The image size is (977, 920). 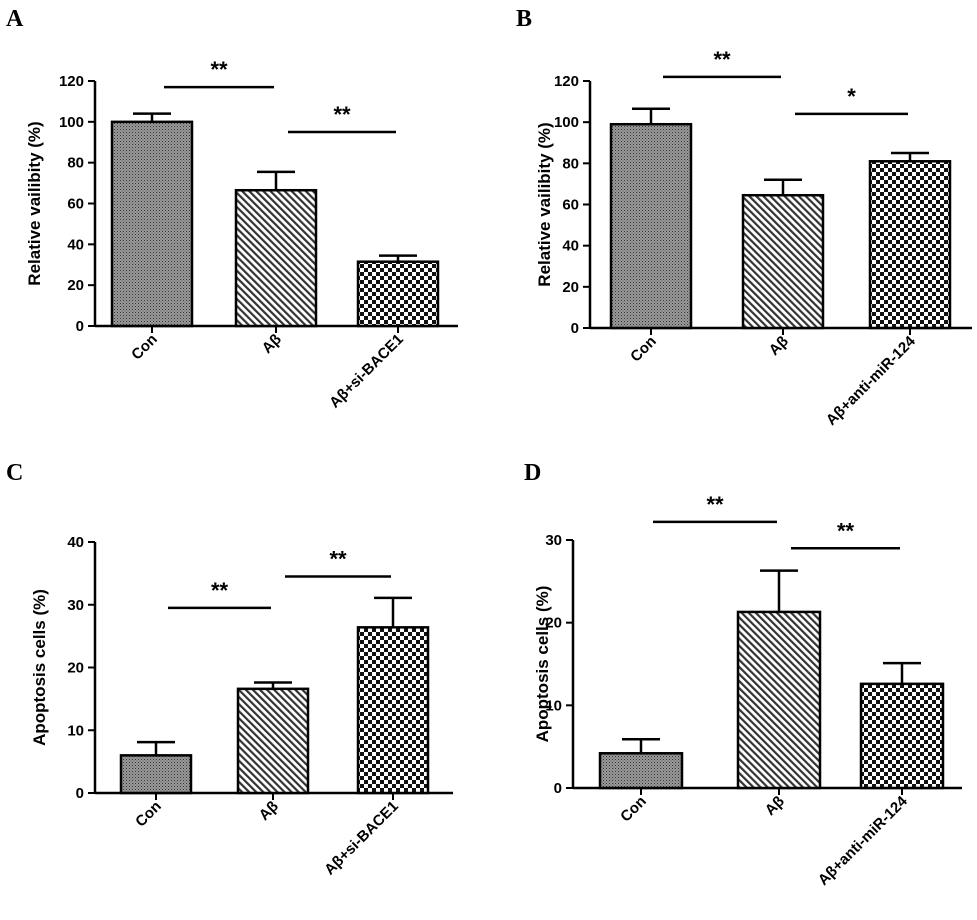 What do you see at coordinates (80, 326) in the screenshot?
I see `chart-a-y-tick-label: 0` at bounding box center [80, 326].